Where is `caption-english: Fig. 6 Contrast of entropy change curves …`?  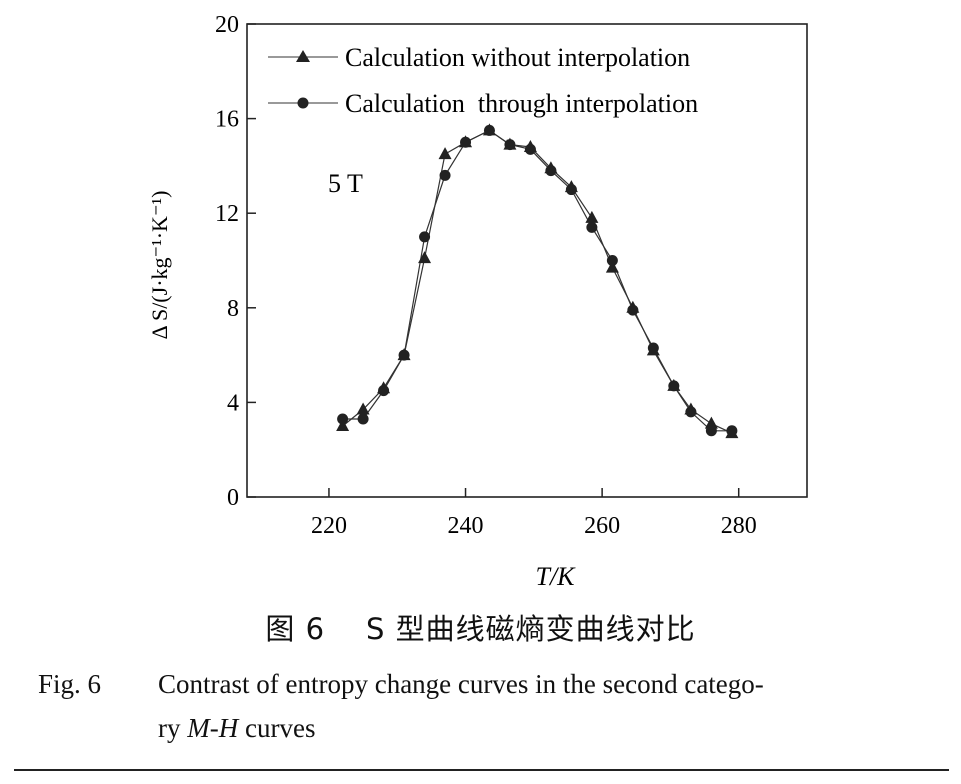
caption-english: Fig. 6 Contrast of entropy change curves … is located at coordinates (401, 706).